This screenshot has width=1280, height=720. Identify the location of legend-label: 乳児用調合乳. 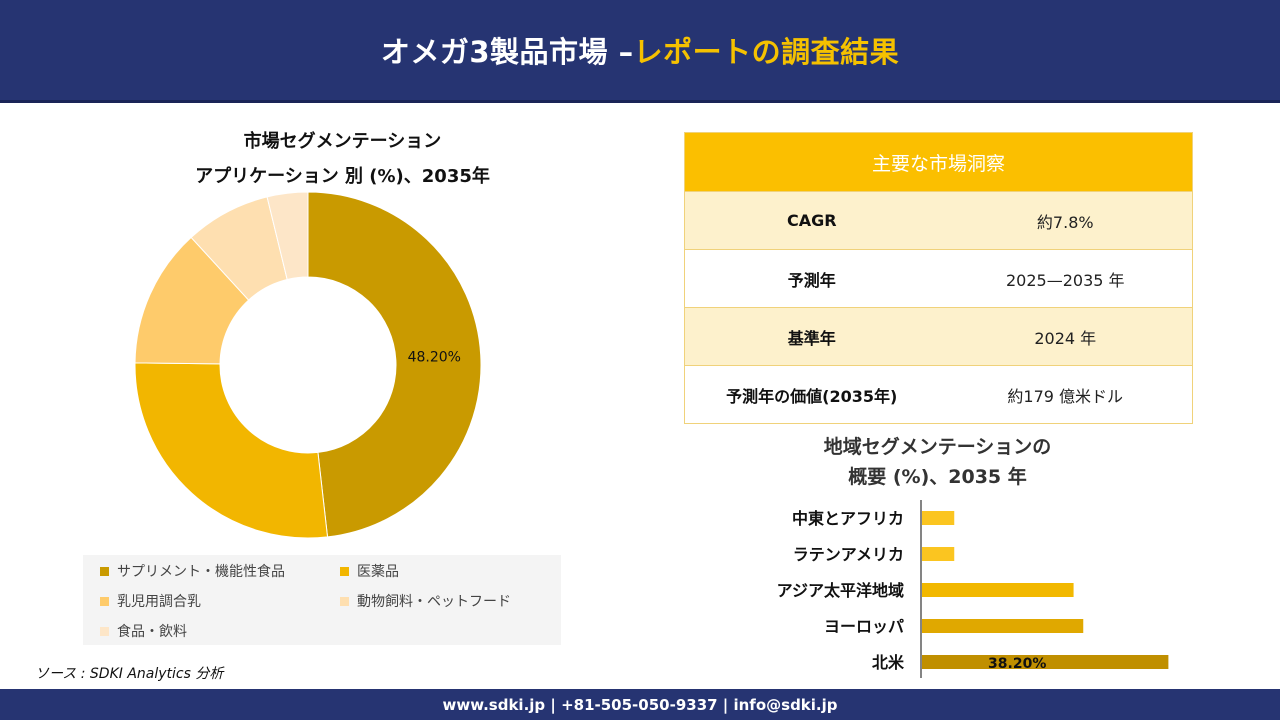
(159, 602).